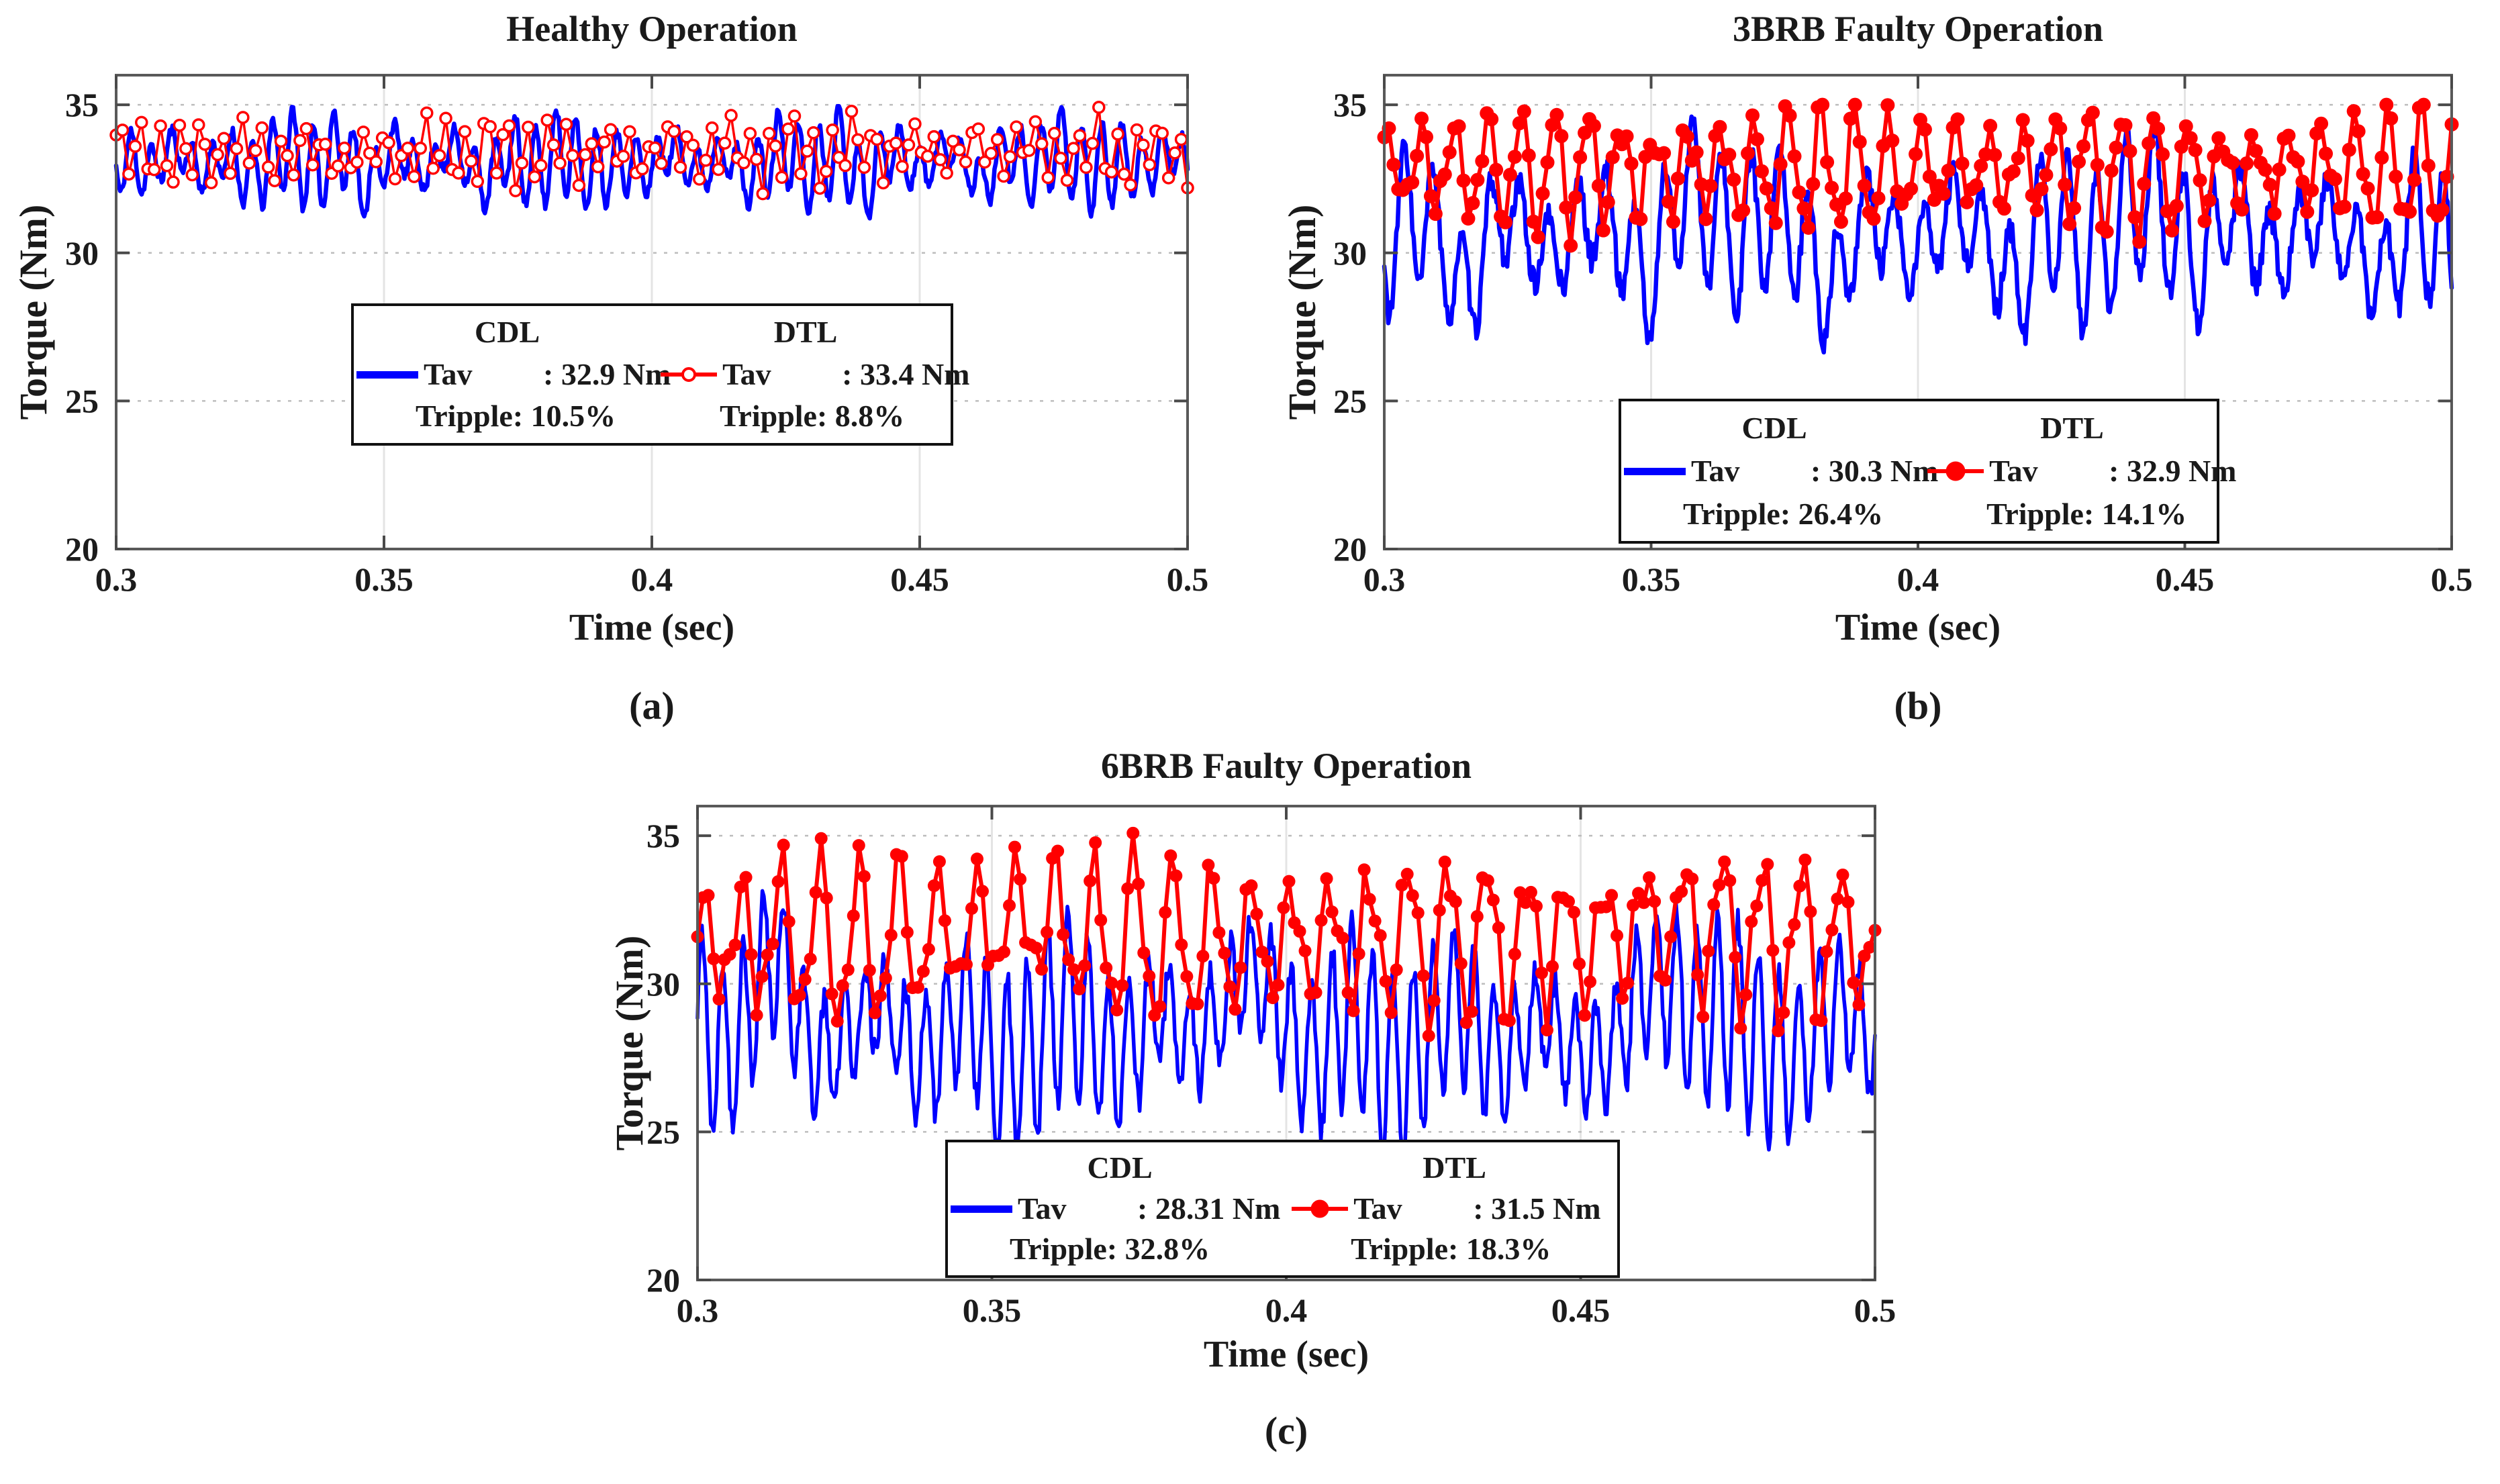 The height and width of the screenshot is (1484, 2500). I want to click on legend-entry-cdl: Tav : 30.3 Nm, so click(1781, 471).